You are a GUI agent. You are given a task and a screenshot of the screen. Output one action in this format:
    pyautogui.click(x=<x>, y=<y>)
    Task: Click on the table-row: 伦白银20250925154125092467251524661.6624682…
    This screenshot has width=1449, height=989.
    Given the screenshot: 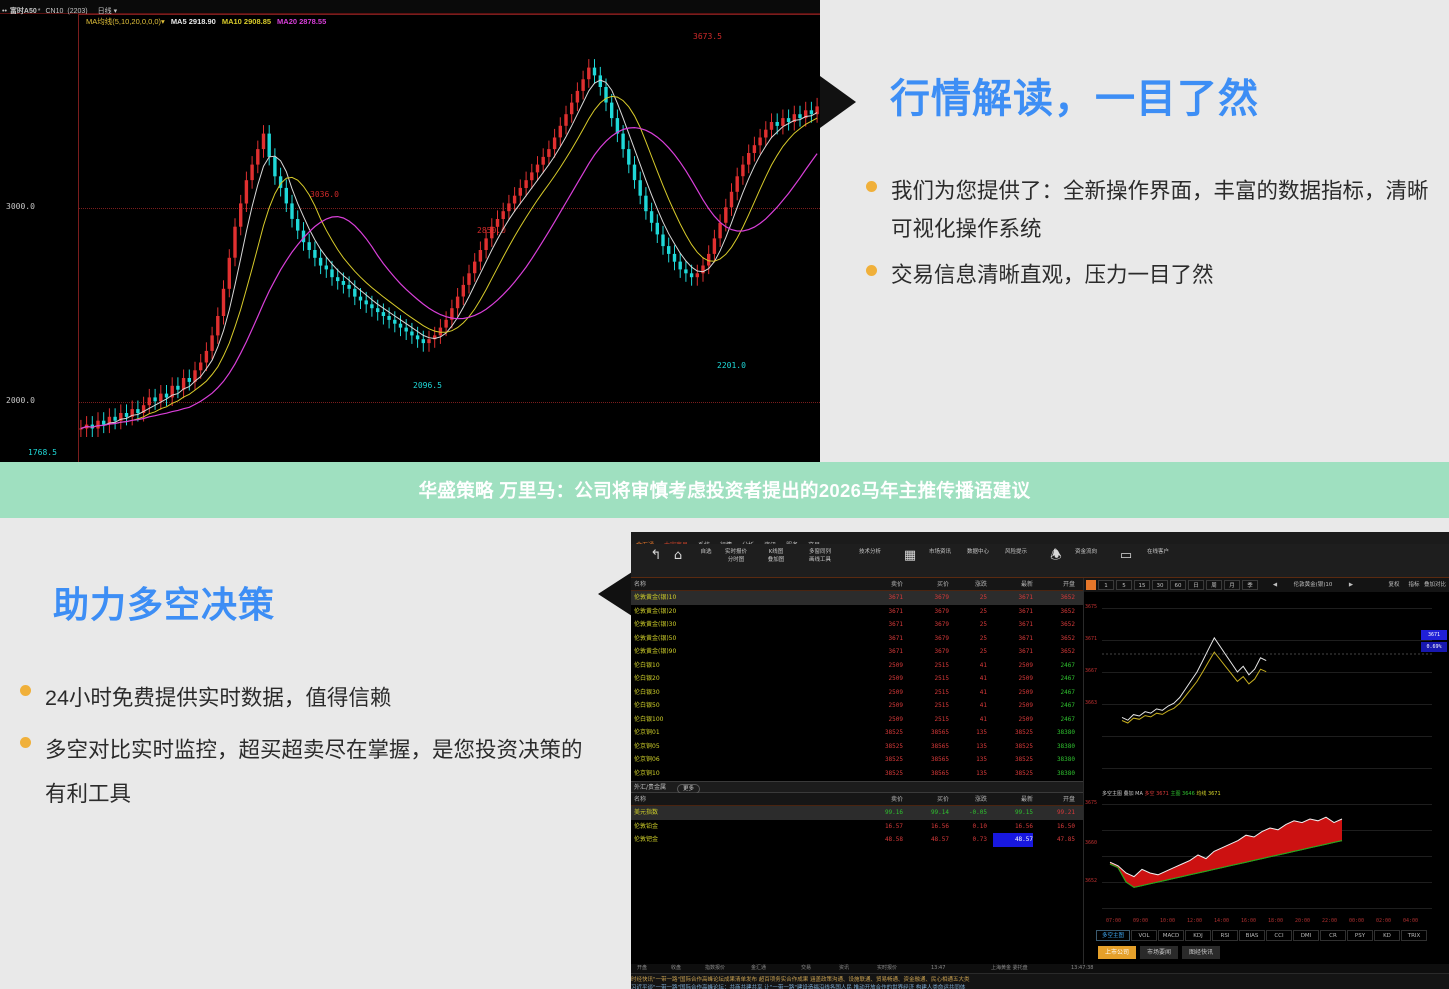 What is the action you would take?
    pyautogui.click(x=971, y=679)
    